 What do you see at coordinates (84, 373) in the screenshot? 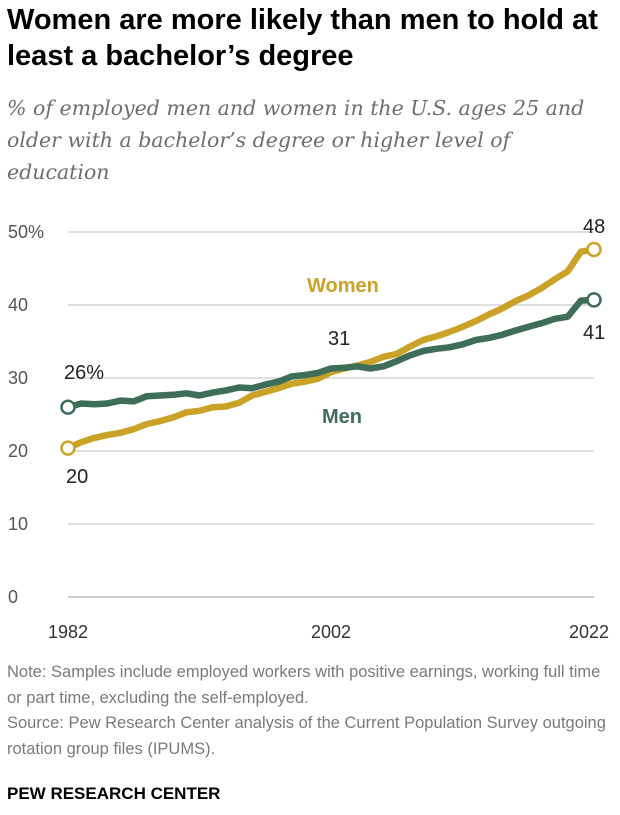
I see `data-label-men-start: 26%` at bounding box center [84, 373].